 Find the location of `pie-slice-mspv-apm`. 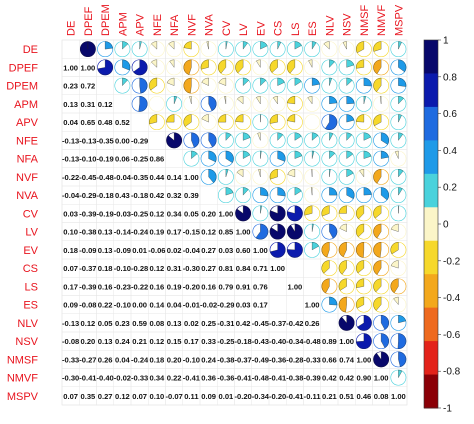

pie-slice-mspv-apm is located at coordinates (401, 100).